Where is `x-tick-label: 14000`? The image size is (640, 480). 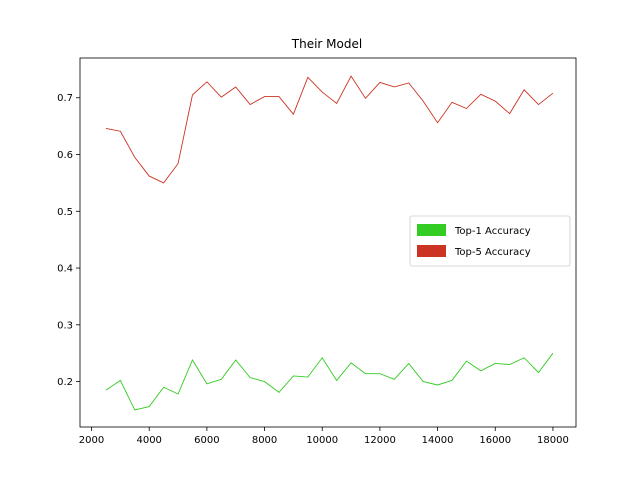 x-tick-label: 14000 is located at coordinates (438, 440).